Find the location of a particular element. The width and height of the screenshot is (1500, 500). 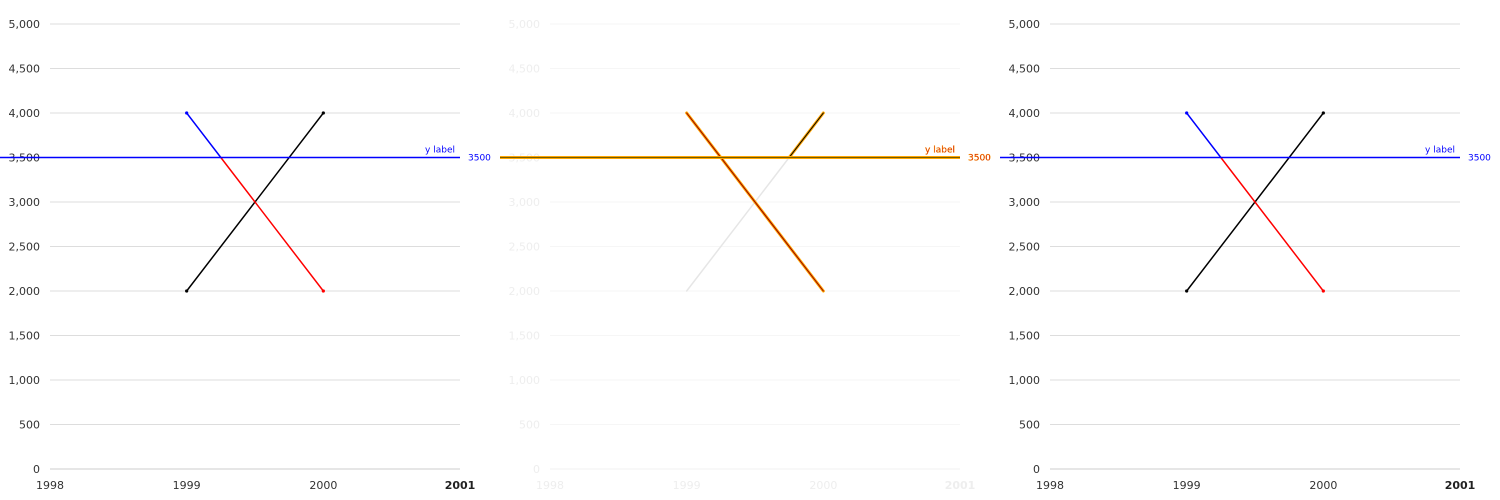

series-line-dimmed is located at coordinates (737, 224).